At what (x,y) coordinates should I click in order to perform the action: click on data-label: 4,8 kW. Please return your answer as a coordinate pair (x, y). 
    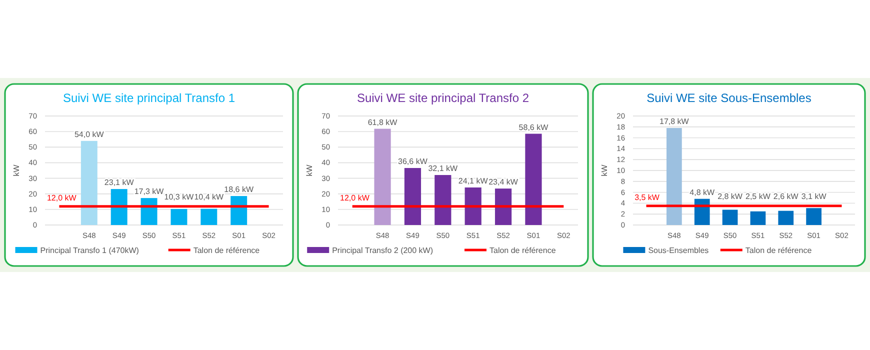
    Looking at the image, I should click on (703, 192).